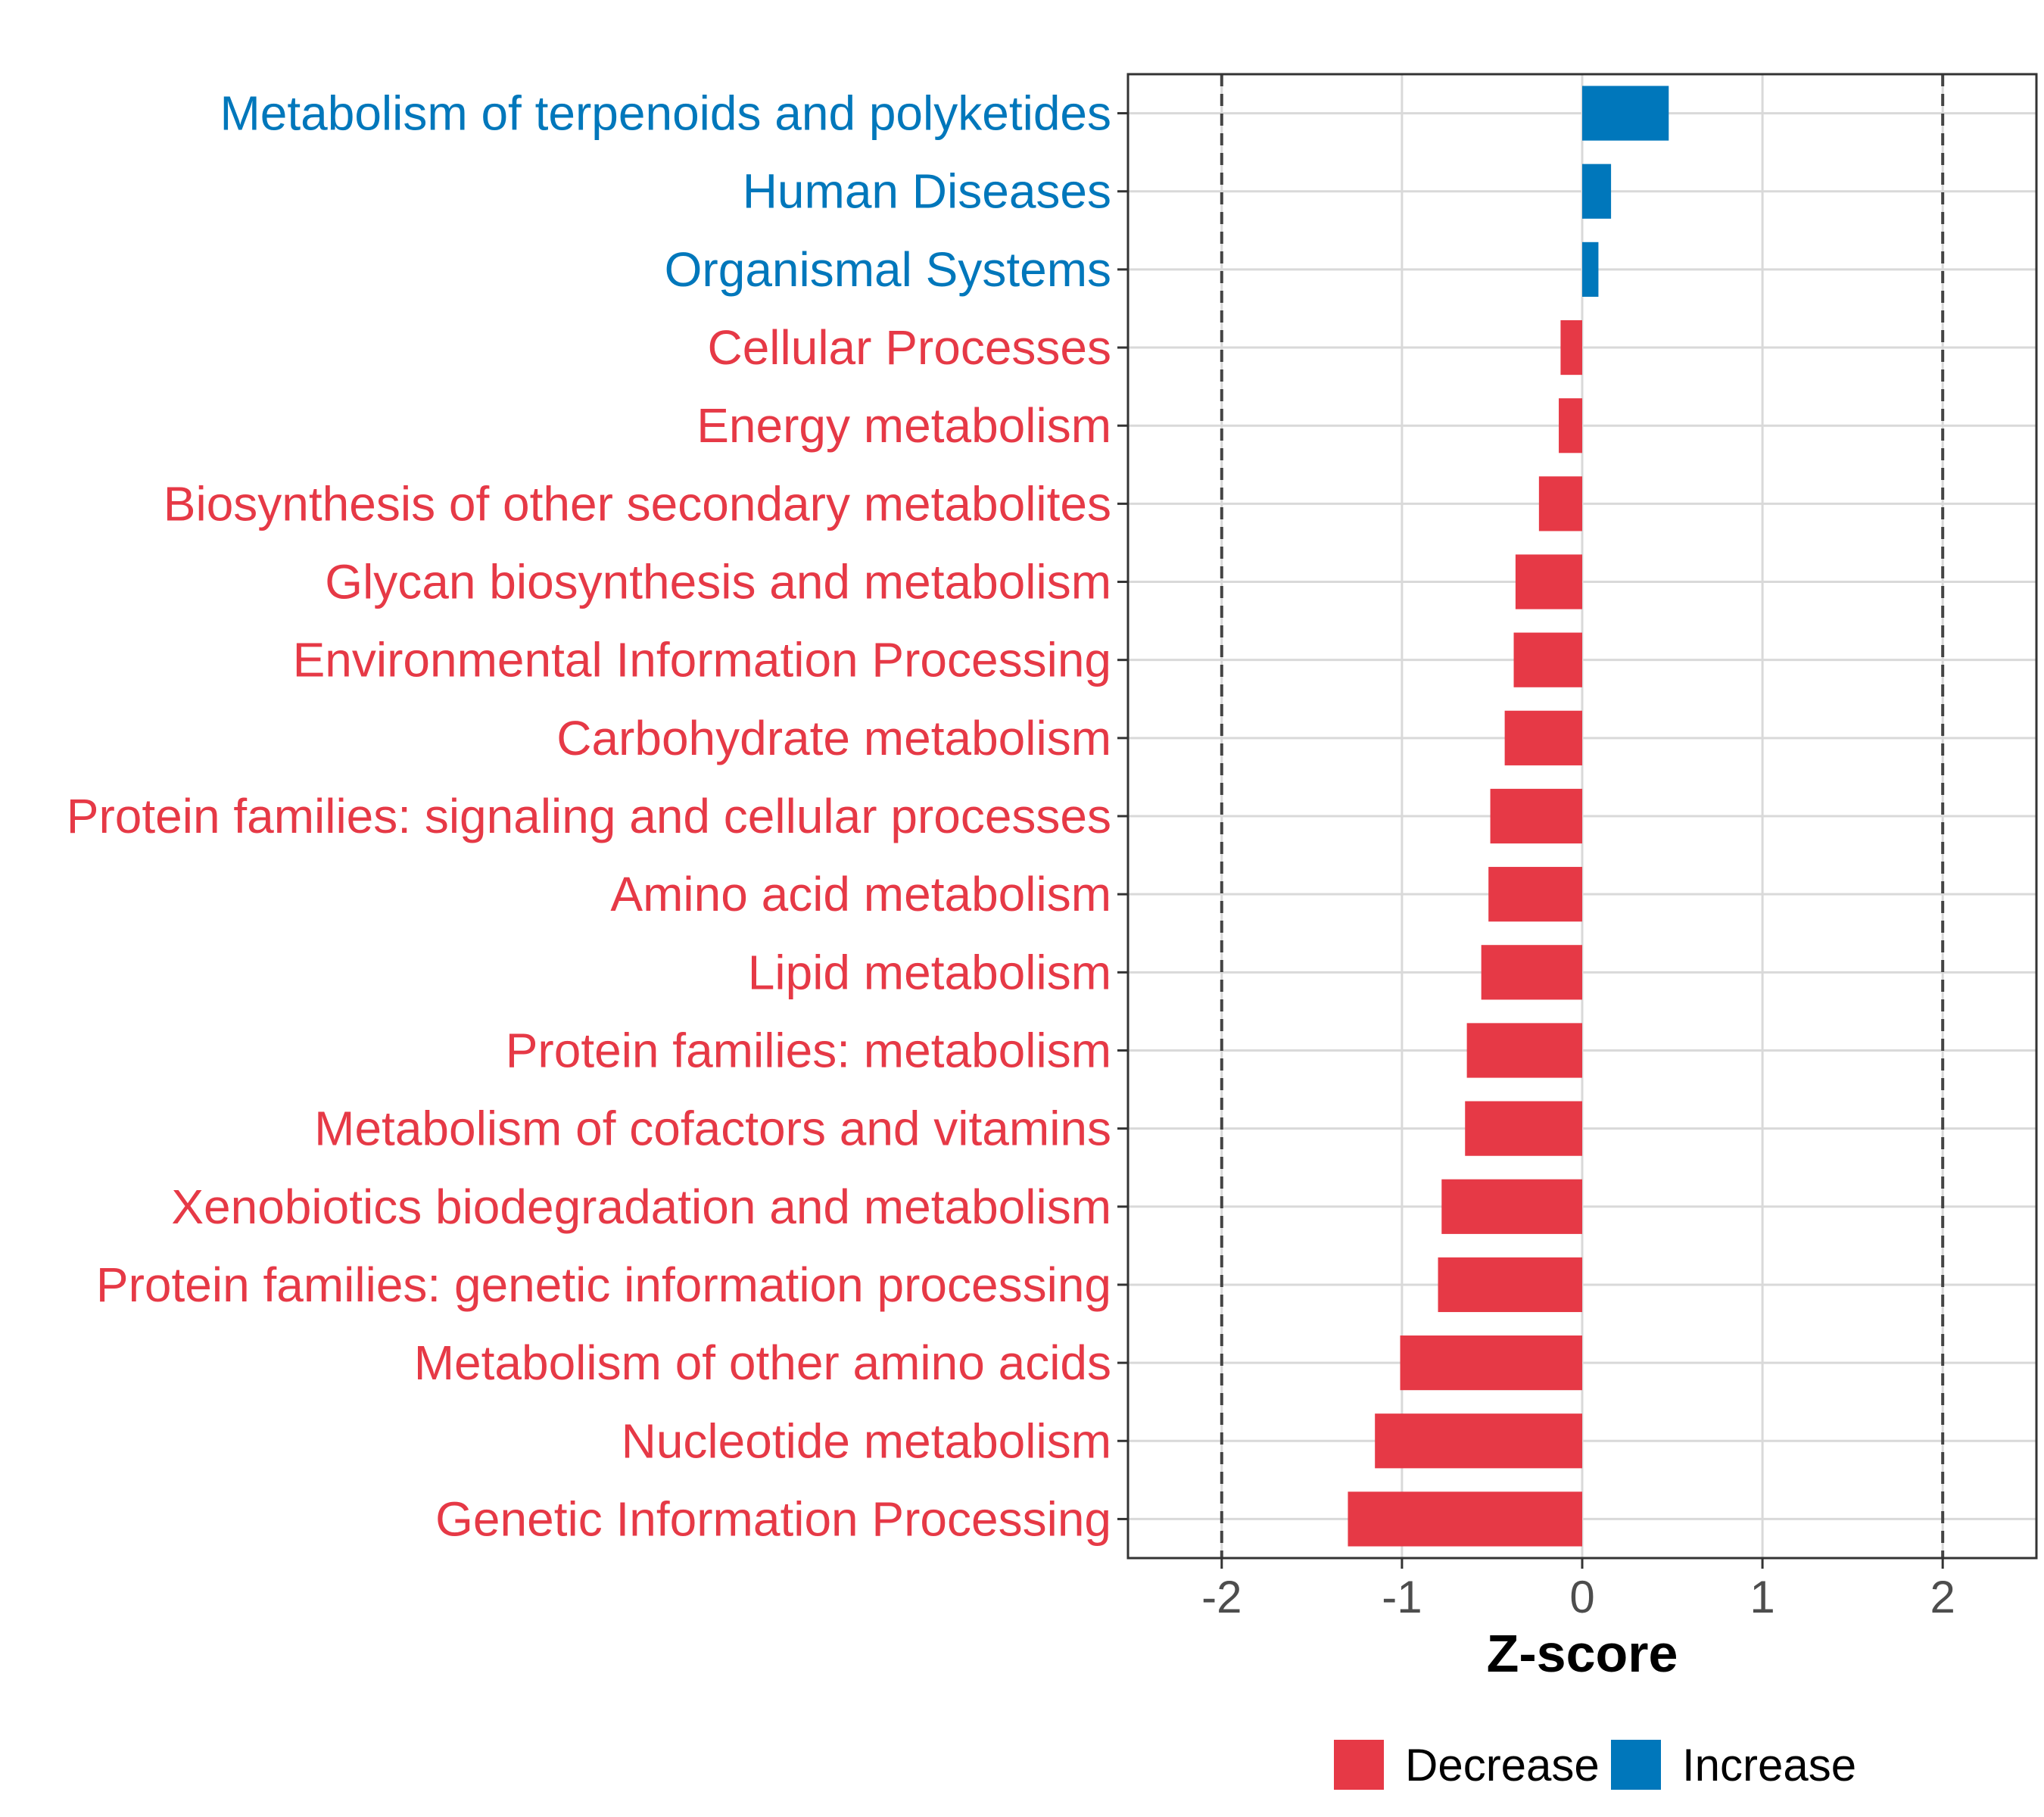  I want to click on x-axis-tick-labels: -2 -1 0 1 2, so click(1578, 1597).